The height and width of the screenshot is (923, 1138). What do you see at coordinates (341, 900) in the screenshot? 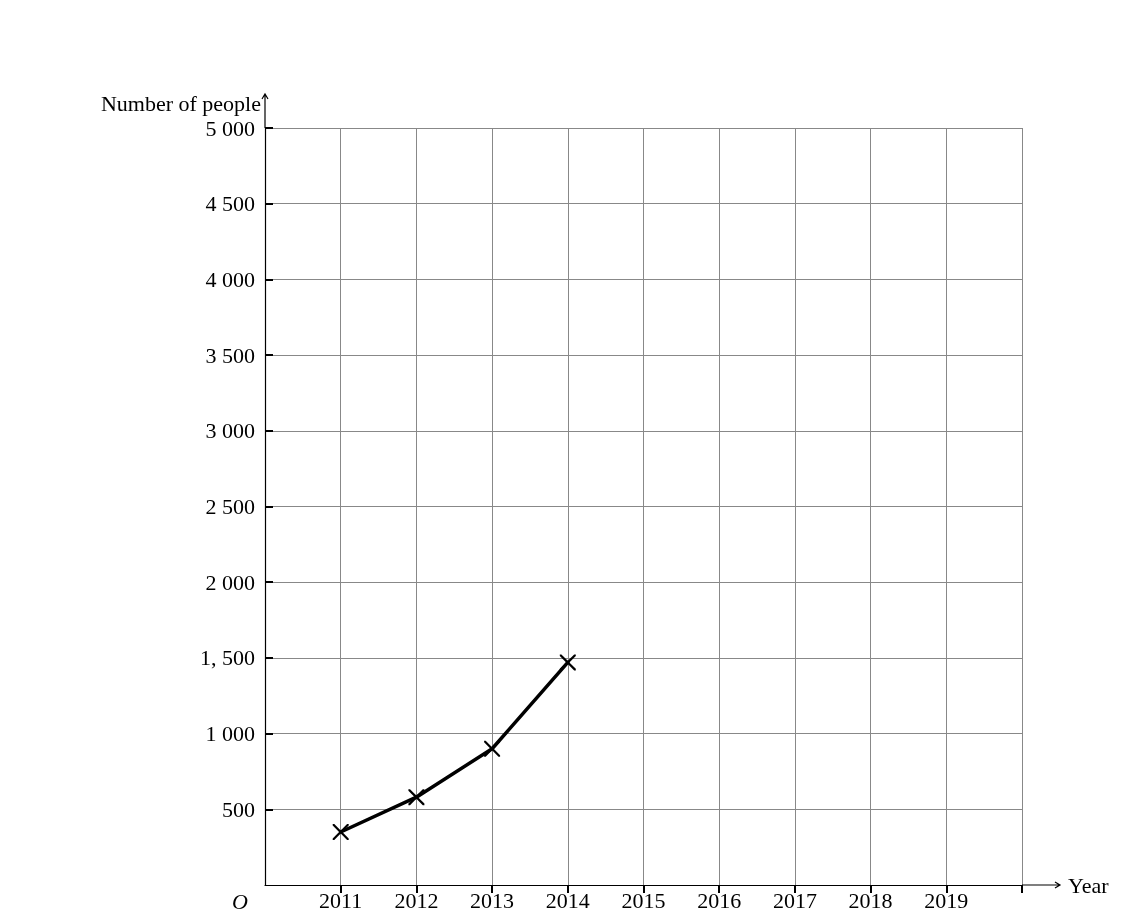
I see `x-tick-label: 2011` at bounding box center [341, 900].